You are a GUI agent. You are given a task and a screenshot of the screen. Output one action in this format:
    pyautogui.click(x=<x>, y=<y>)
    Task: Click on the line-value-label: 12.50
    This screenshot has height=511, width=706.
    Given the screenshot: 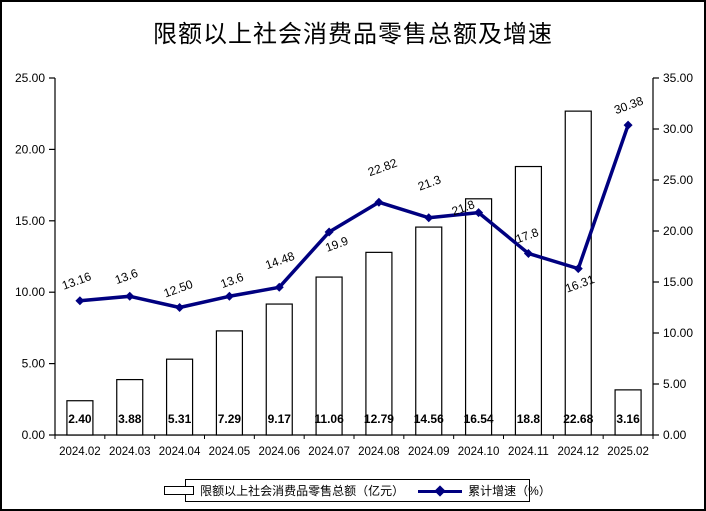 What is the action you would take?
    pyautogui.click(x=178, y=289)
    